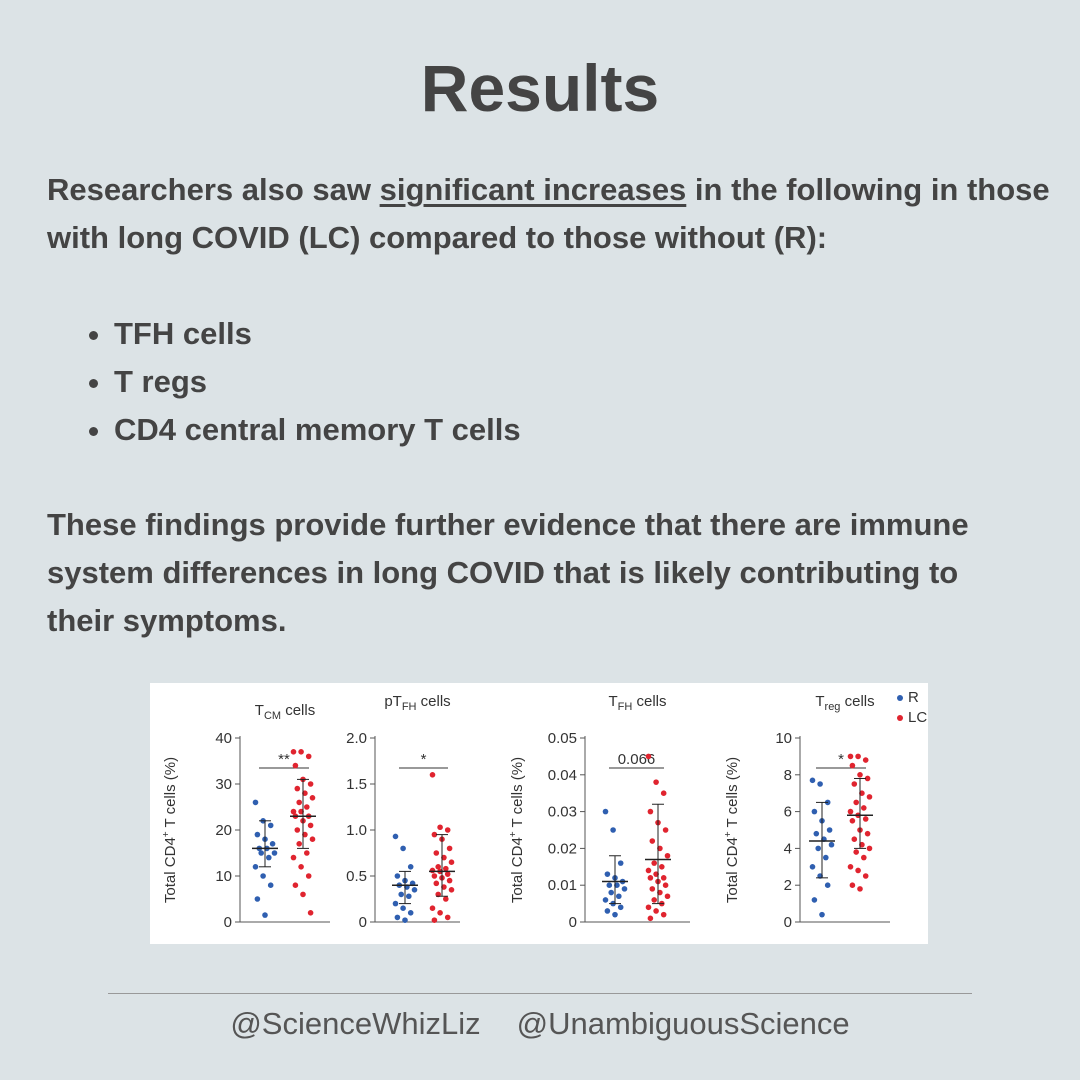  What do you see at coordinates (170, 794) in the screenshot?
I see `label-tail: T cells (%)` at bounding box center [170, 794].